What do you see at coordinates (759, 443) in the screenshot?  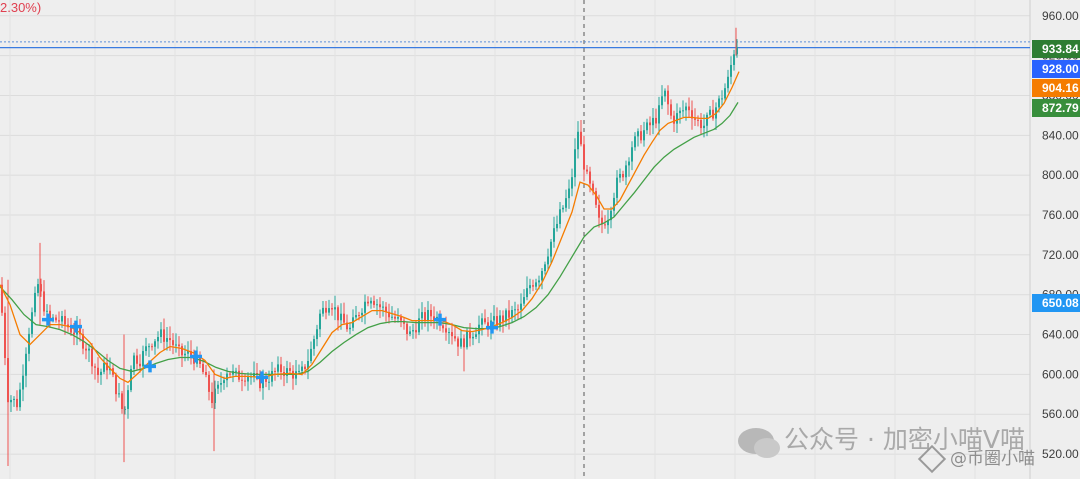 I see `wechat-icon` at bounding box center [759, 443].